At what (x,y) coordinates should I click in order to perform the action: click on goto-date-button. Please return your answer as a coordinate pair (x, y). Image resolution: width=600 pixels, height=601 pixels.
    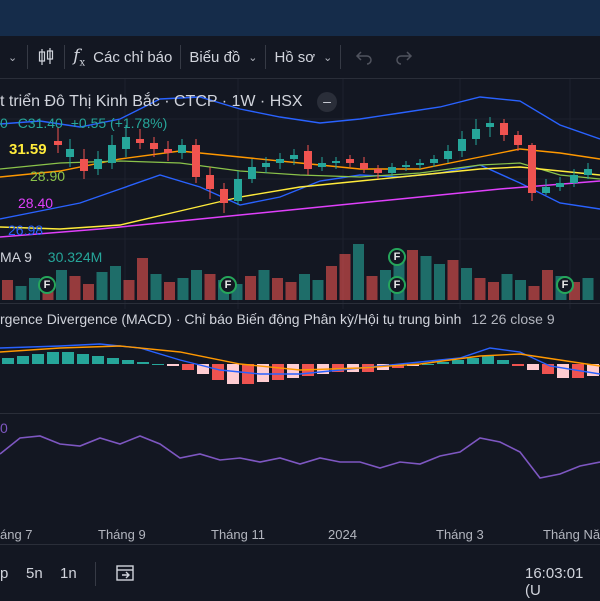
    Looking at the image, I should click on (125, 575).